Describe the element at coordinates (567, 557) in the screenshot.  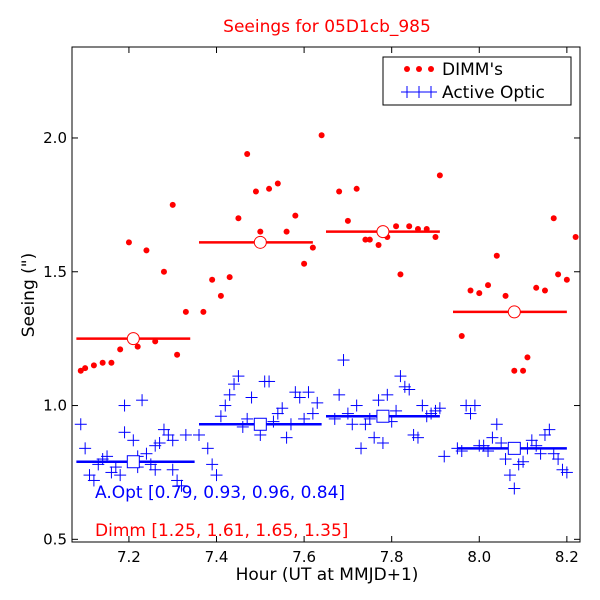
I see `x-tick-label: 8.2` at that location.